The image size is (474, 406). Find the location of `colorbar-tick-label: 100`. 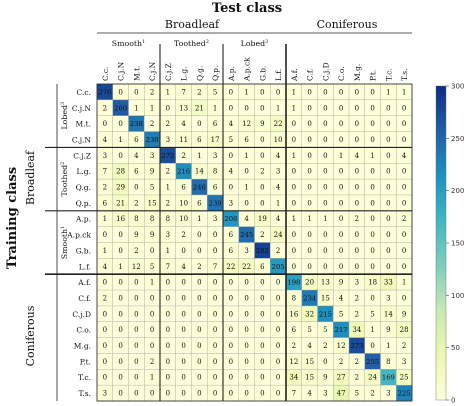

colorbar-tick-label: 100 is located at coordinates (457, 296).